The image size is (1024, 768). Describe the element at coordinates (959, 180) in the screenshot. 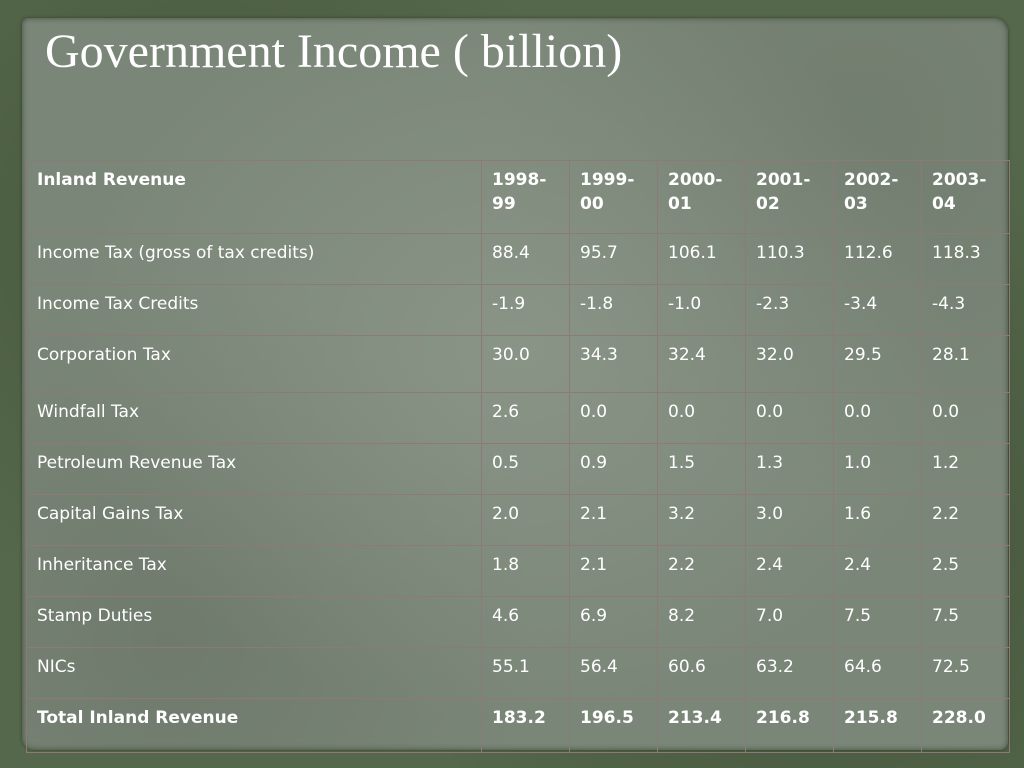

I see `header-year-line1: 2003-` at that location.